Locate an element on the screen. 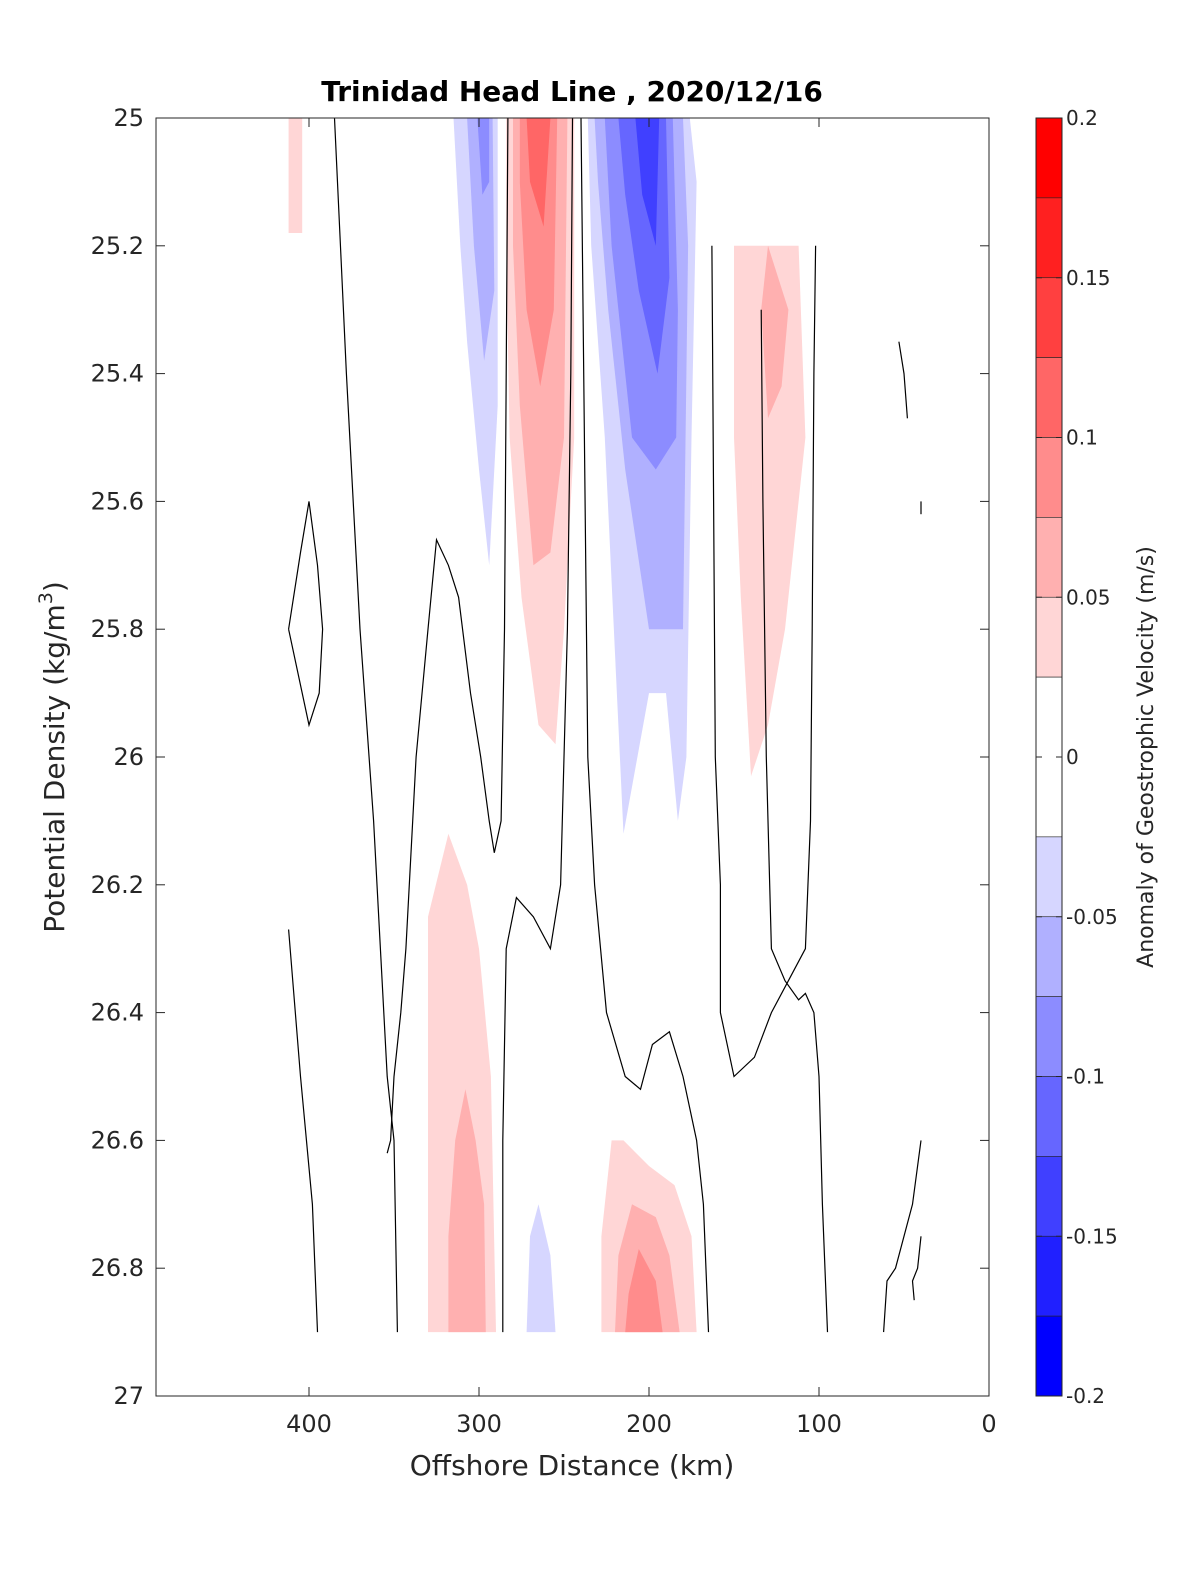  colorbar-tick-label: -0.2 is located at coordinates (1085, 1396).